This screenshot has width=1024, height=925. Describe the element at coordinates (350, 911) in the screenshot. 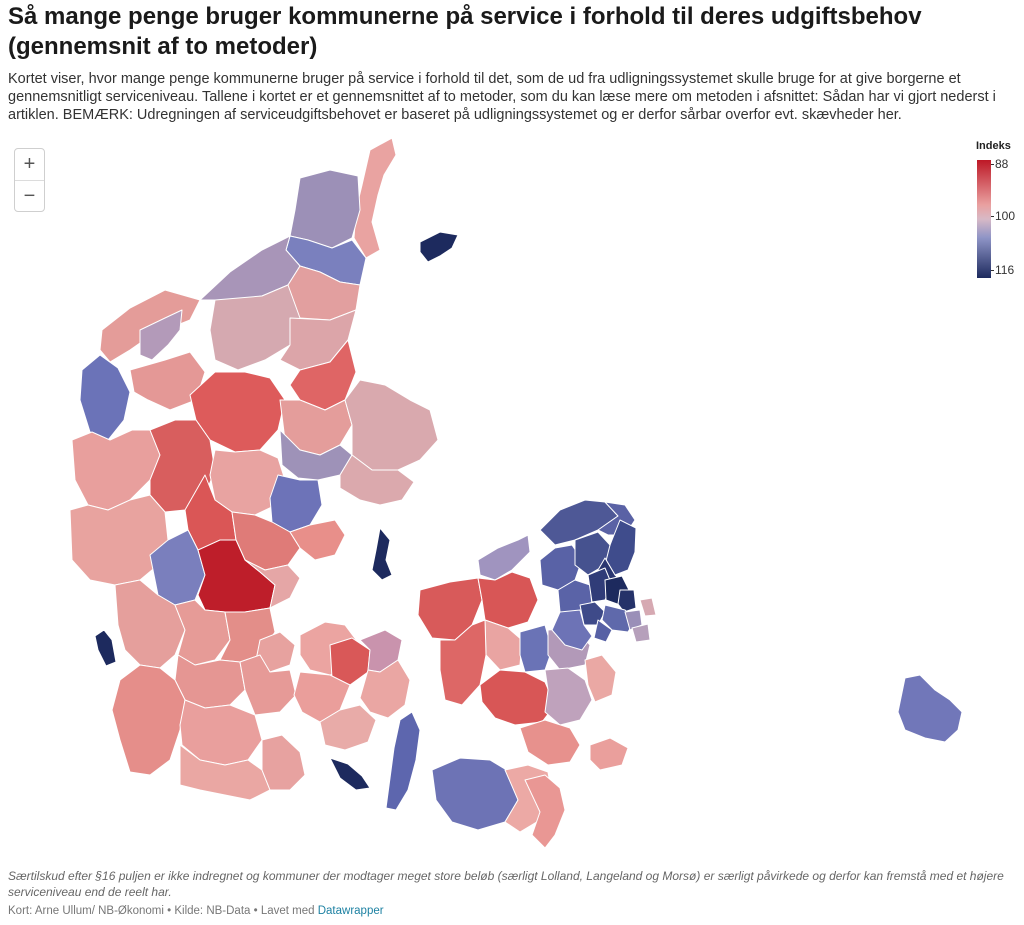

I see `datawrapper-link: Datawrapper` at that location.